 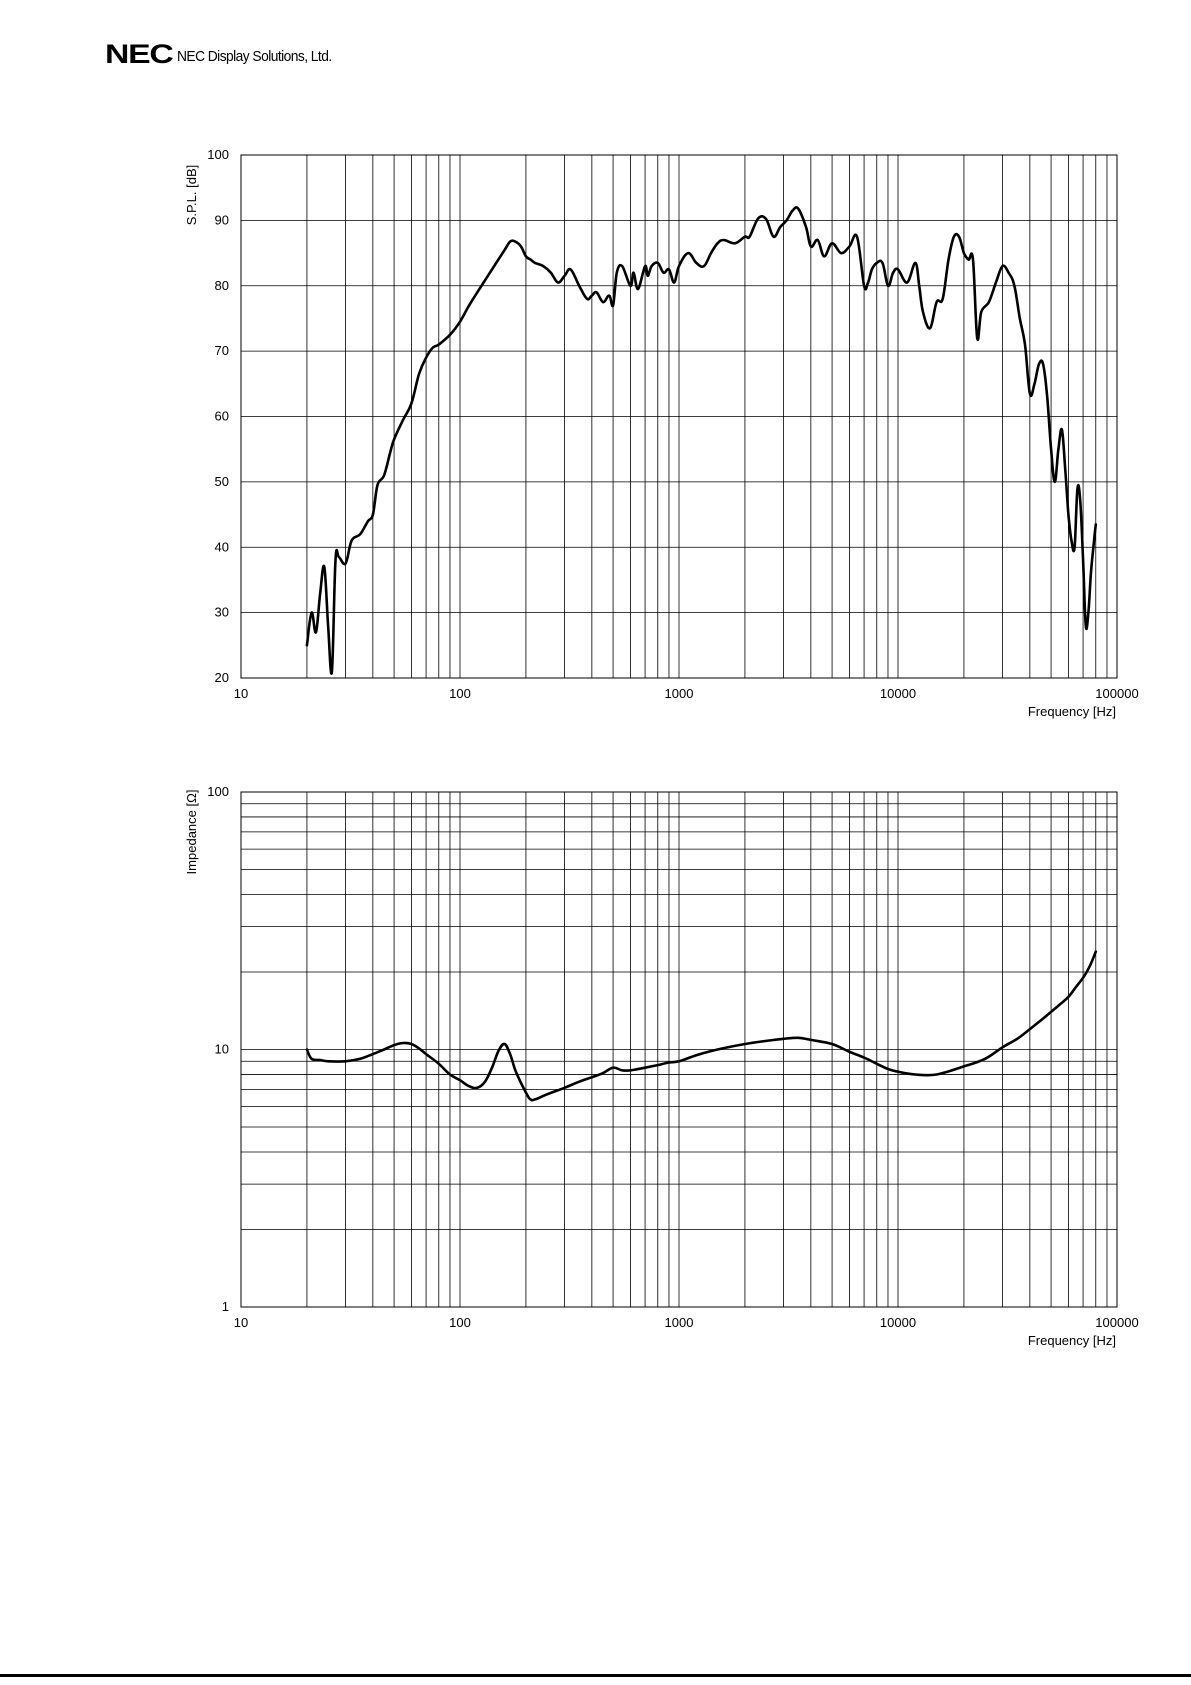 I want to click on spl-x-tick-label: 10, so click(x=241, y=693).